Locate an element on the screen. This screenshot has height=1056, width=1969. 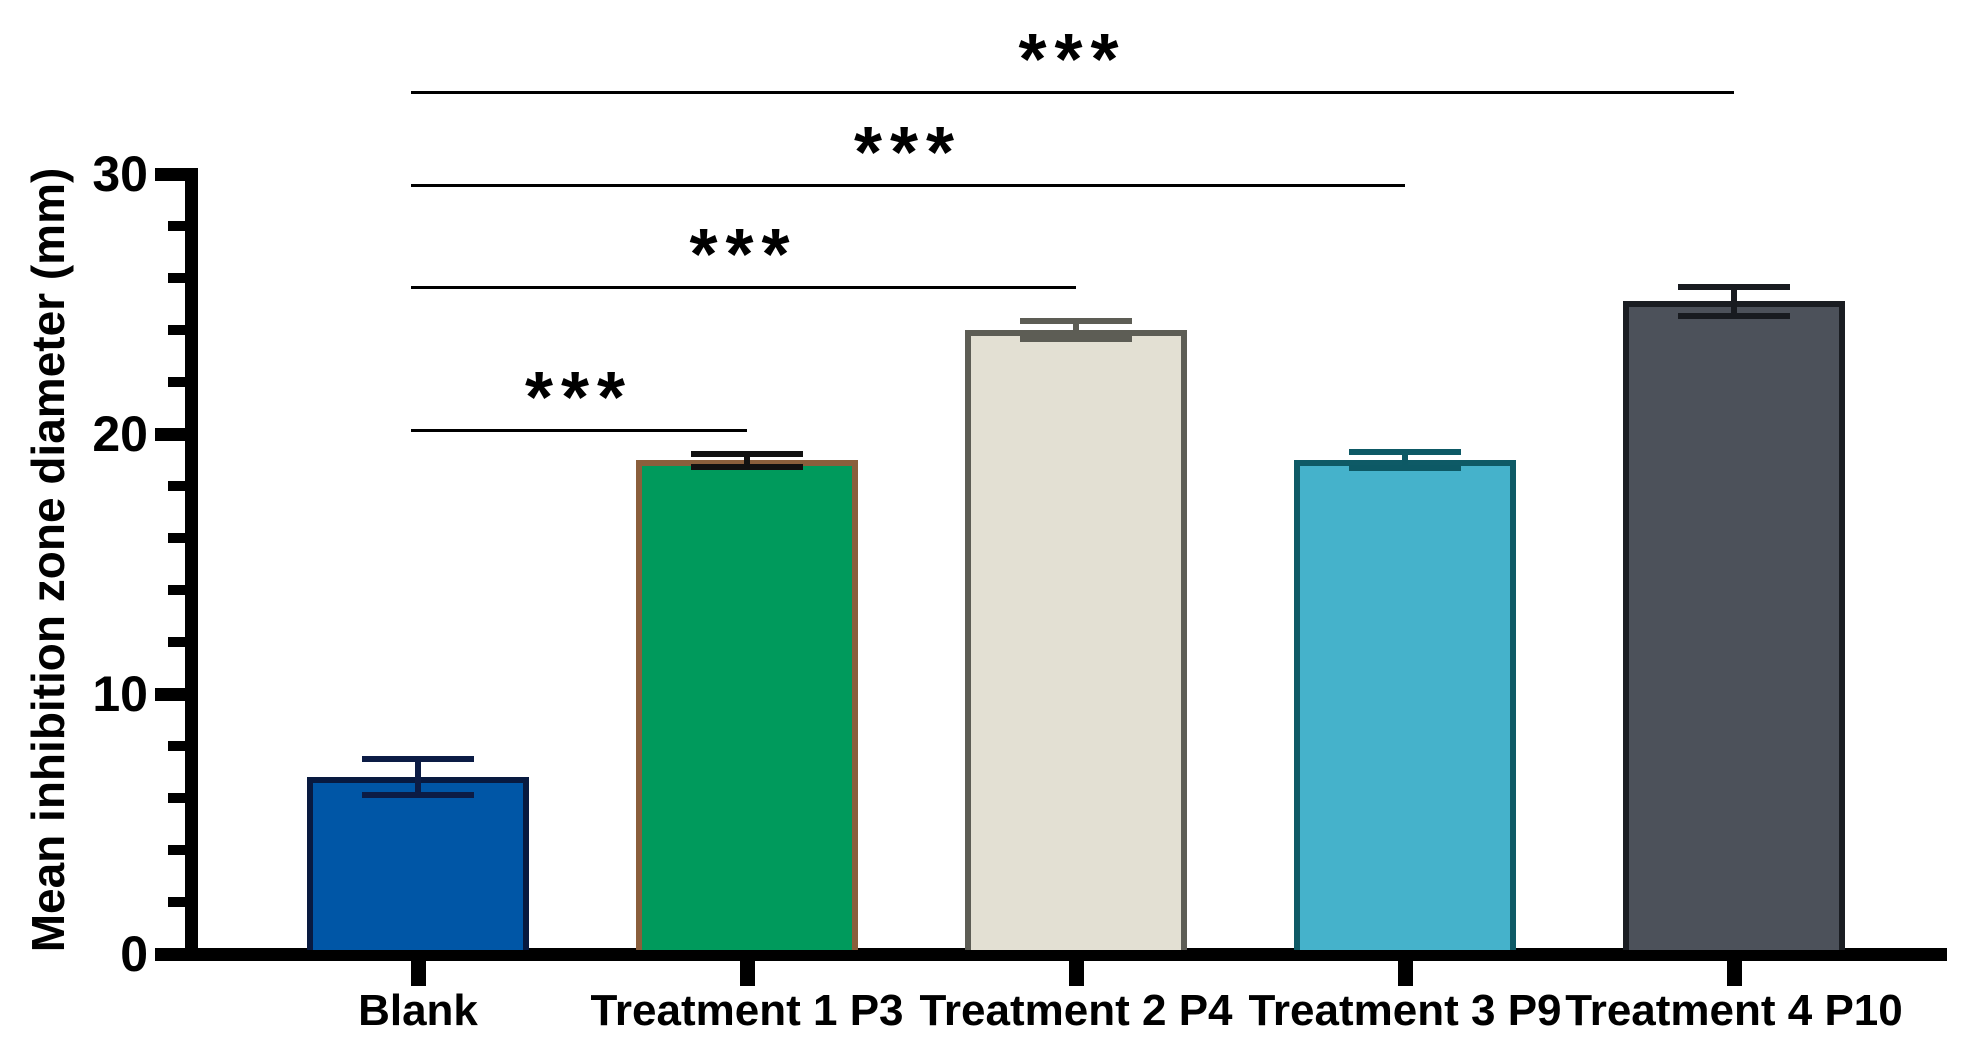
bar-treatment-2-p4 is located at coordinates (1076, 640).